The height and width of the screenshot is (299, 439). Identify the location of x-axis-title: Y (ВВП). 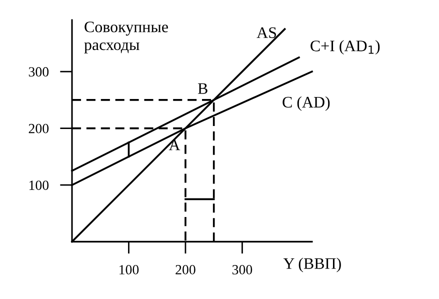
(312, 265).